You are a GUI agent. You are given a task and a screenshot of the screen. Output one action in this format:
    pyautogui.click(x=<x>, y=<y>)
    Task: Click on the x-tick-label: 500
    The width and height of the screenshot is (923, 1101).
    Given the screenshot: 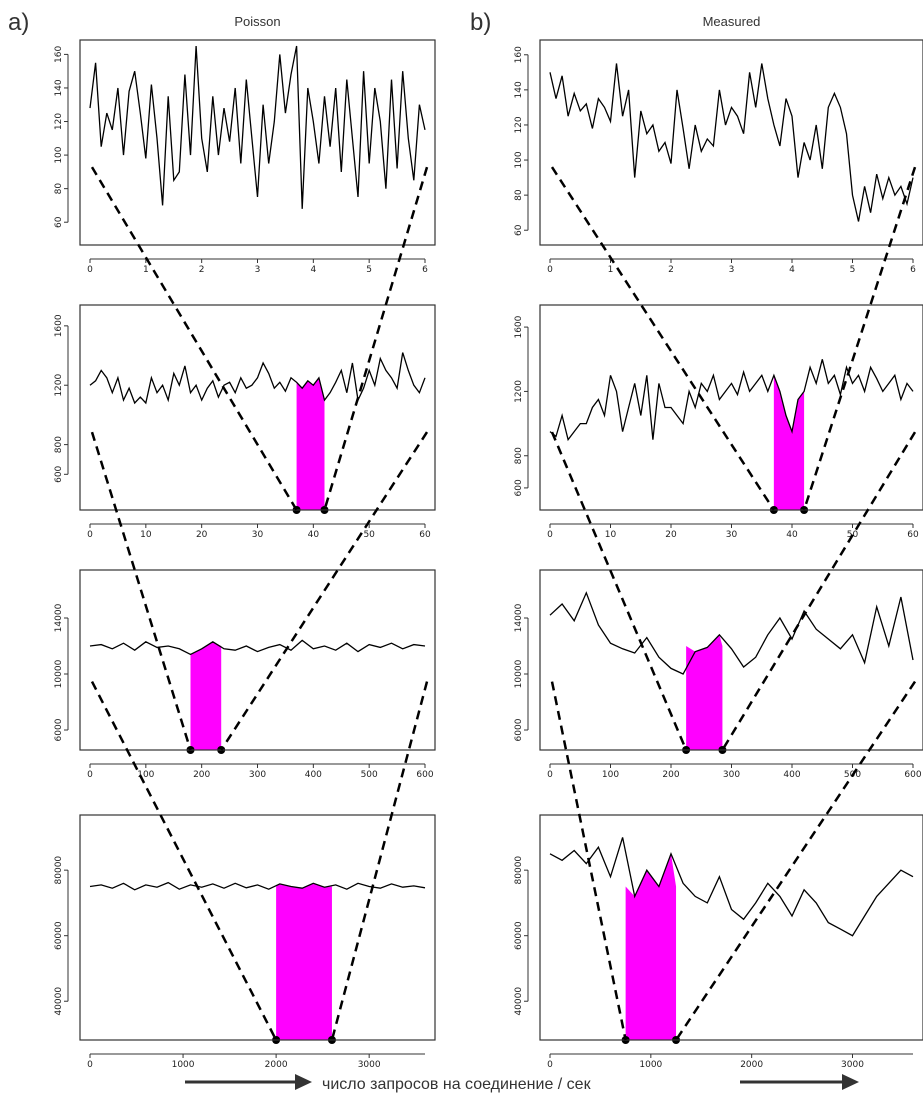 What is the action you would take?
    pyautogui.click(x=369, y=775)
    